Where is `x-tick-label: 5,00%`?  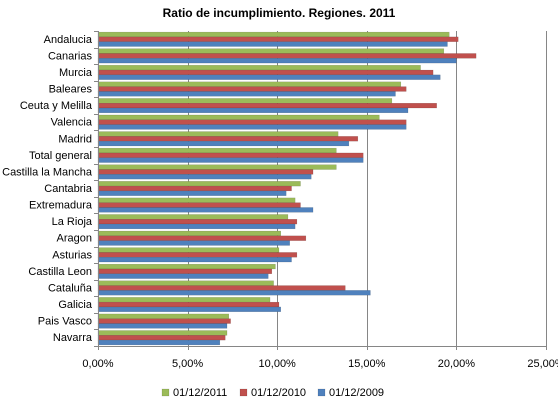
x-tick-label: 5,00% is located at coordinates (187, 364).